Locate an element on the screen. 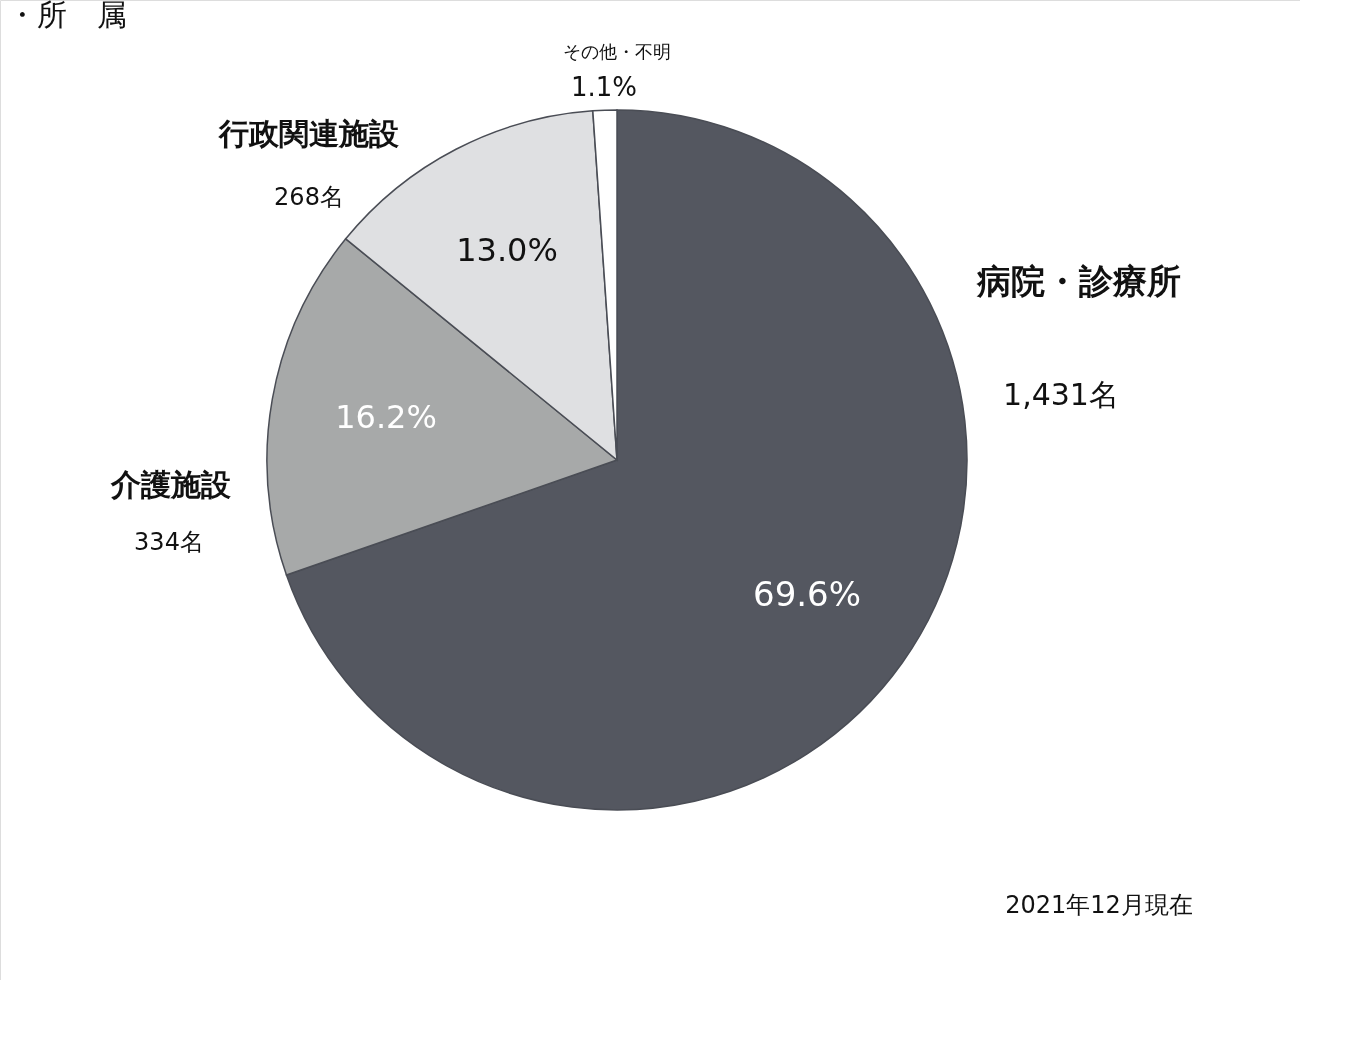  slice-label: 行政関連施設 is located at coordinates (308, 133).